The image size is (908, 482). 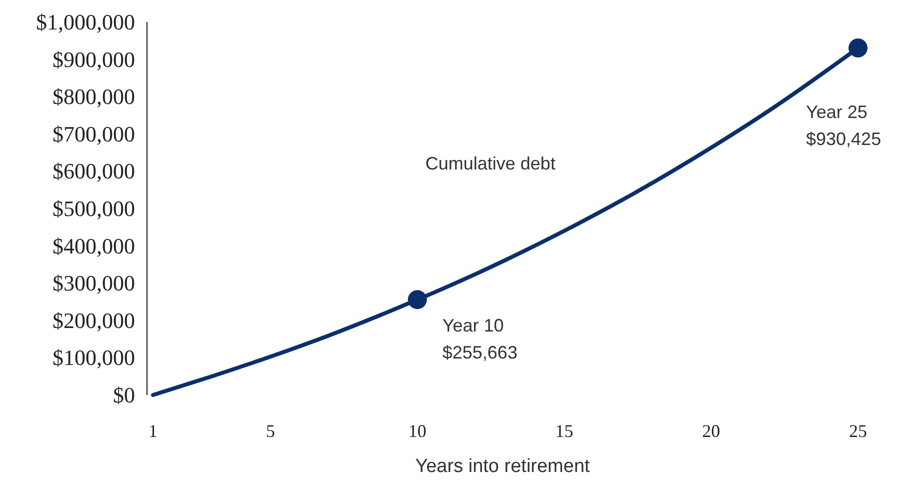 What do you see at coordinates (93, 208) in the screenshot?
I see `y-tick-label: $500,000` at bounding box center [93, 208].